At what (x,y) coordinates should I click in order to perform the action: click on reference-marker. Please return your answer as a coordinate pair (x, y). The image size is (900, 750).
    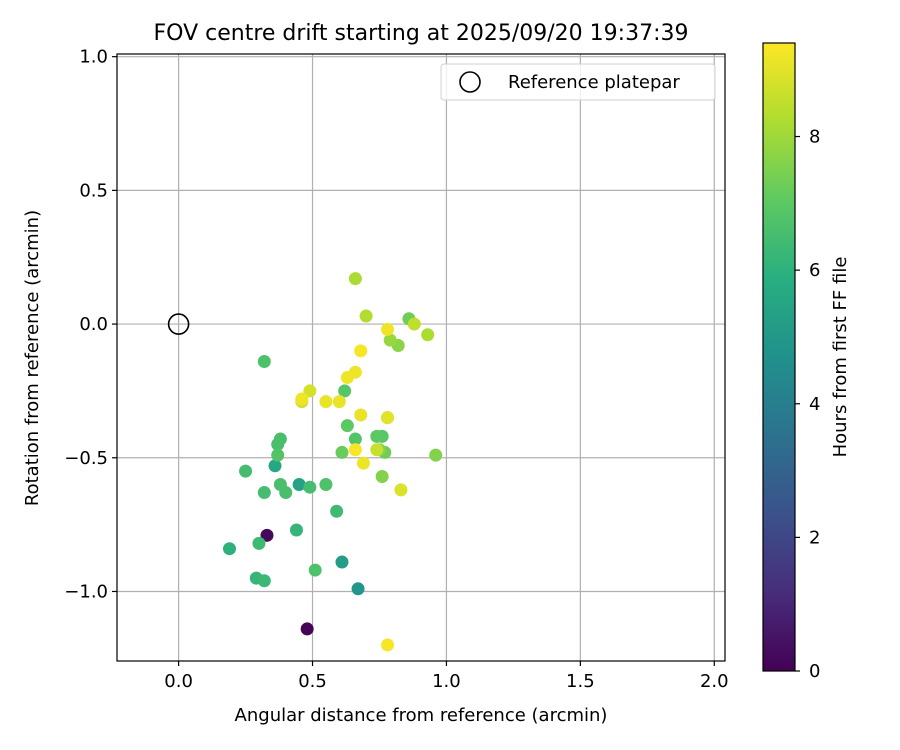
    Looking at the image, I should click on (178, 324).